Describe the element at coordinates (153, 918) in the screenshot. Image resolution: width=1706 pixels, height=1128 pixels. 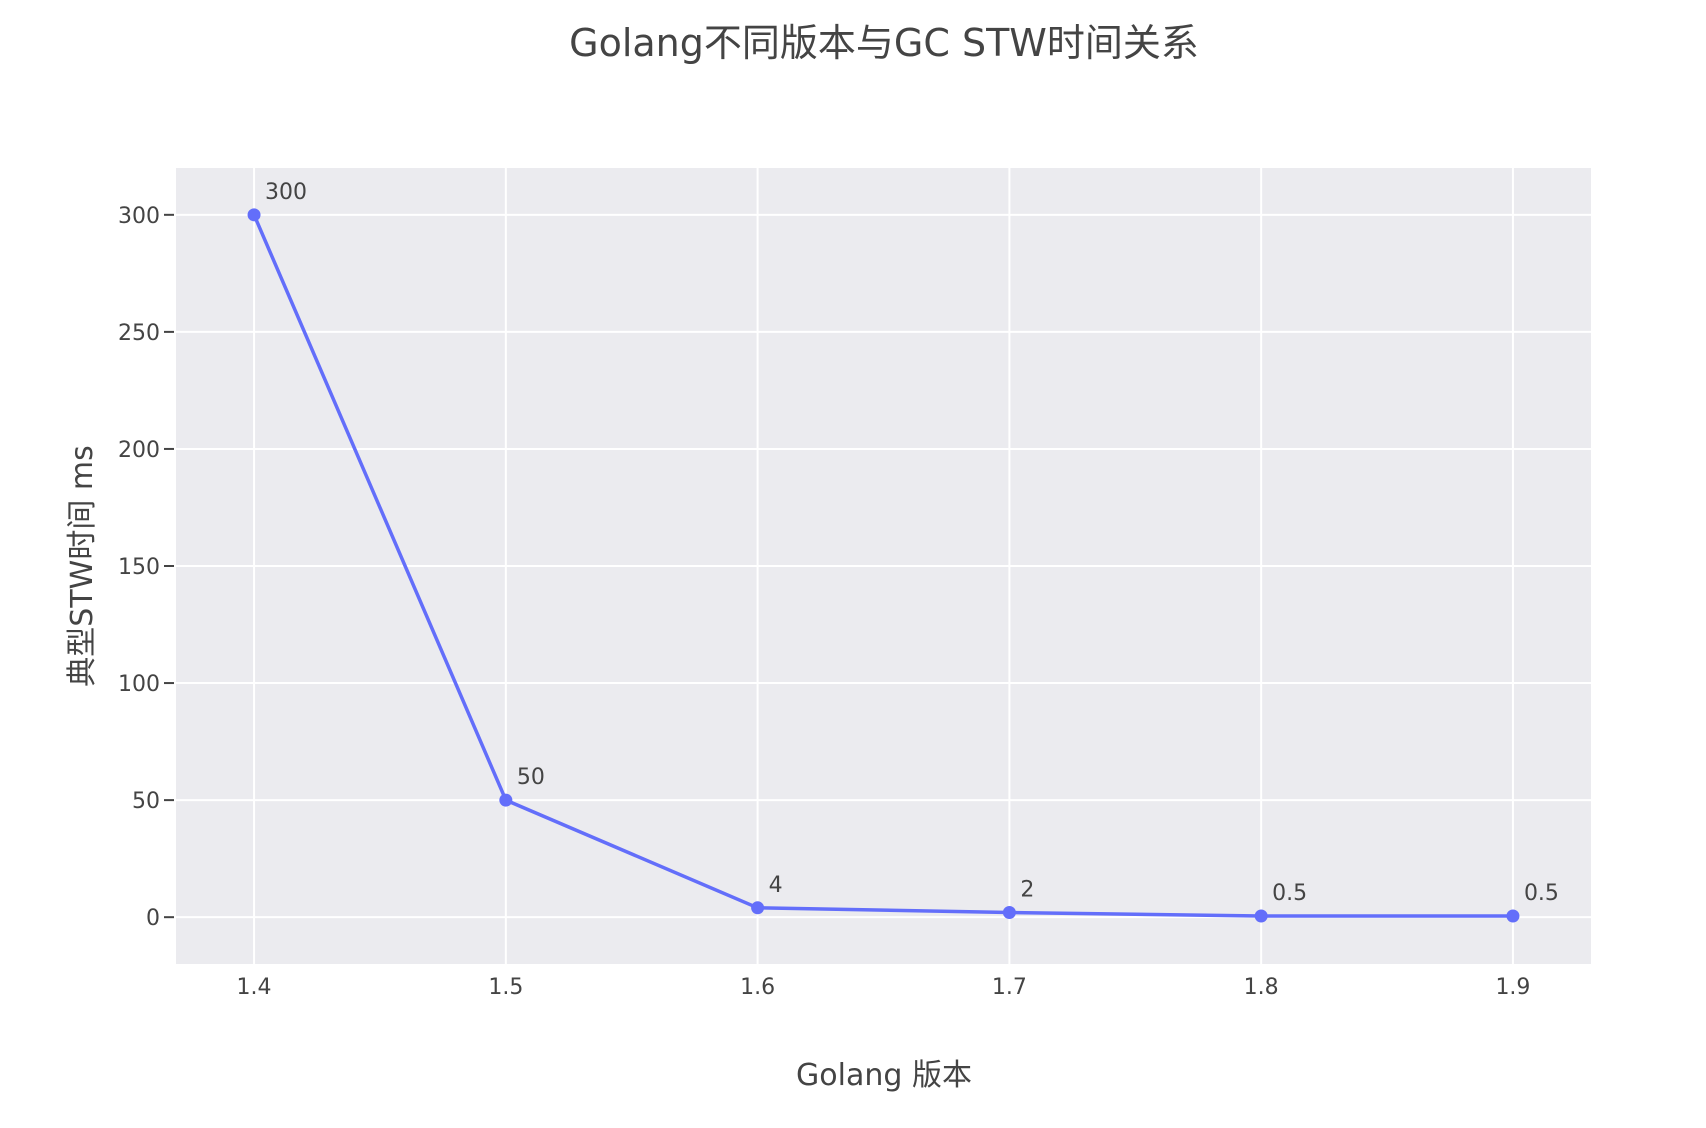
I see `y-tick-label: 0` at that location.